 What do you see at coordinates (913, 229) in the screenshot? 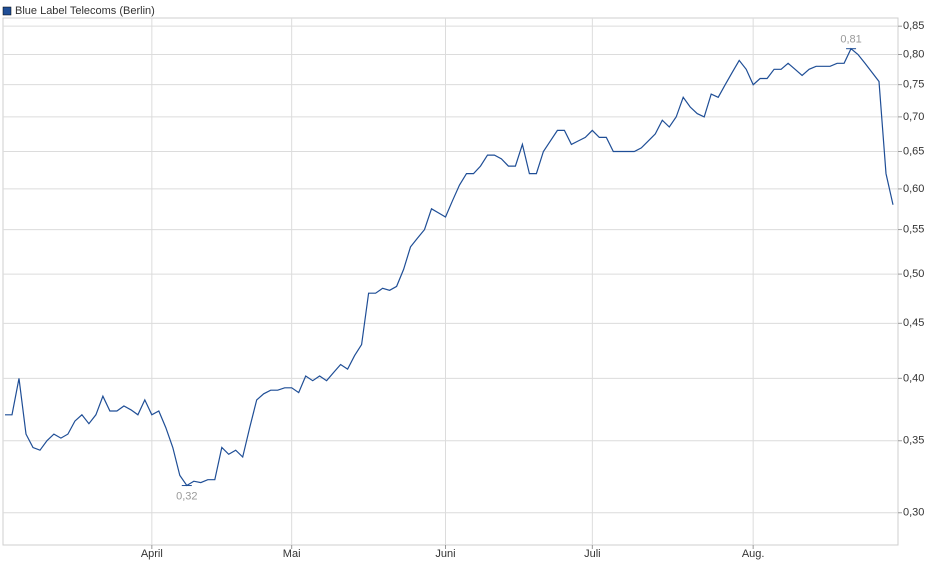
I see `y-tick-label: 0,55` at bounding box center [913, 229].